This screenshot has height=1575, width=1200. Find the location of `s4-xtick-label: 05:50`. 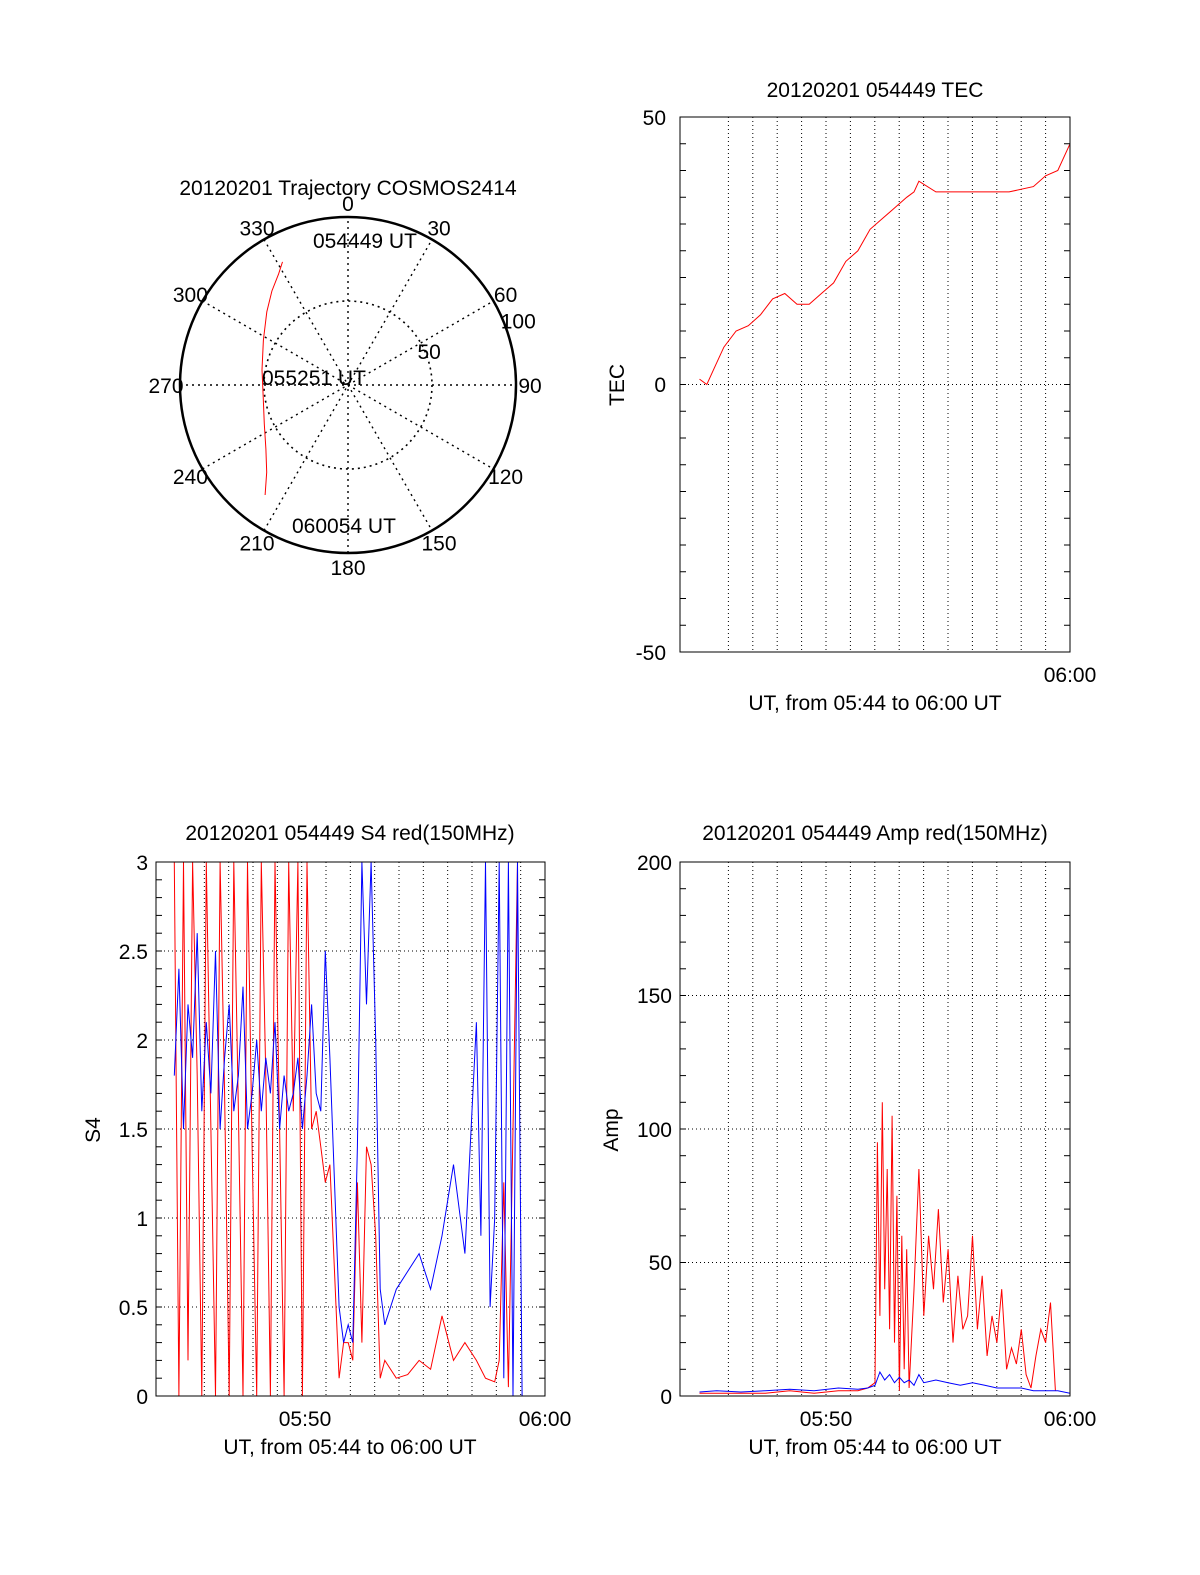

s4-xtick-label: 05:50 is located at coordinates (305, 1419).